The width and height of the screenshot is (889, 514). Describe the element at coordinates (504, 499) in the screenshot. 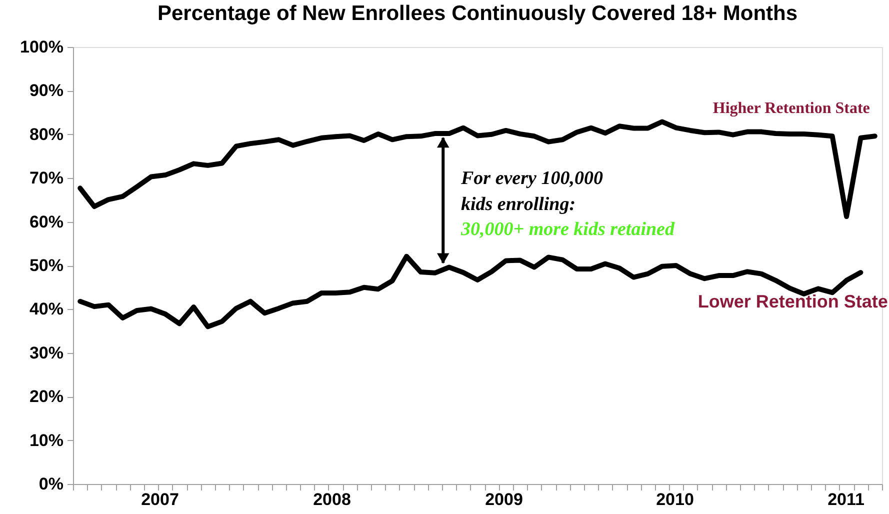

I see `text: 2009` at that location.